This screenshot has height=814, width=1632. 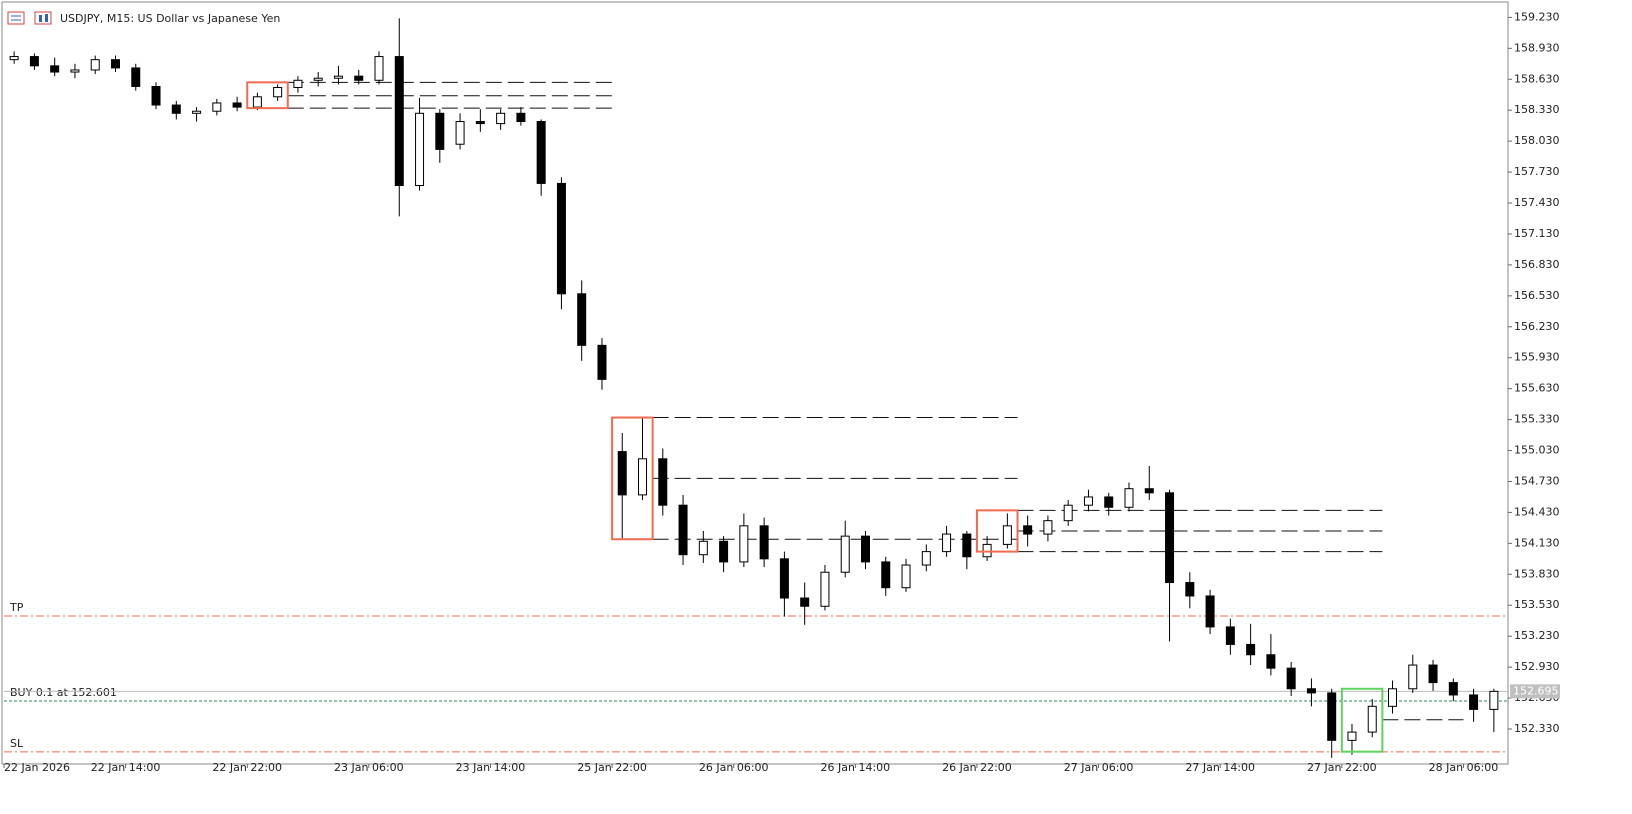 What do you see at coordinates (37, 767) in the screenshot?
I see `x-tick-label: 22 Jan 2026` at bounding box center [37, 767].